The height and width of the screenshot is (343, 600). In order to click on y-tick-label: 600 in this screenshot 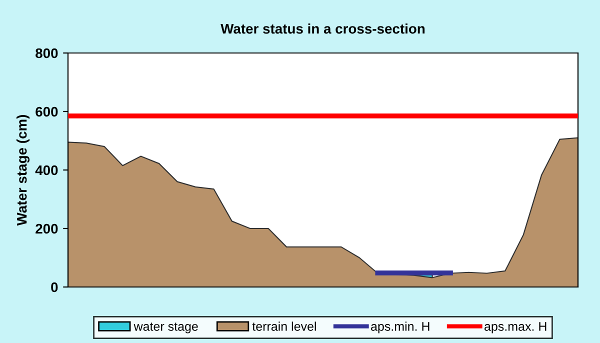, I will do `click(47, 111)`.